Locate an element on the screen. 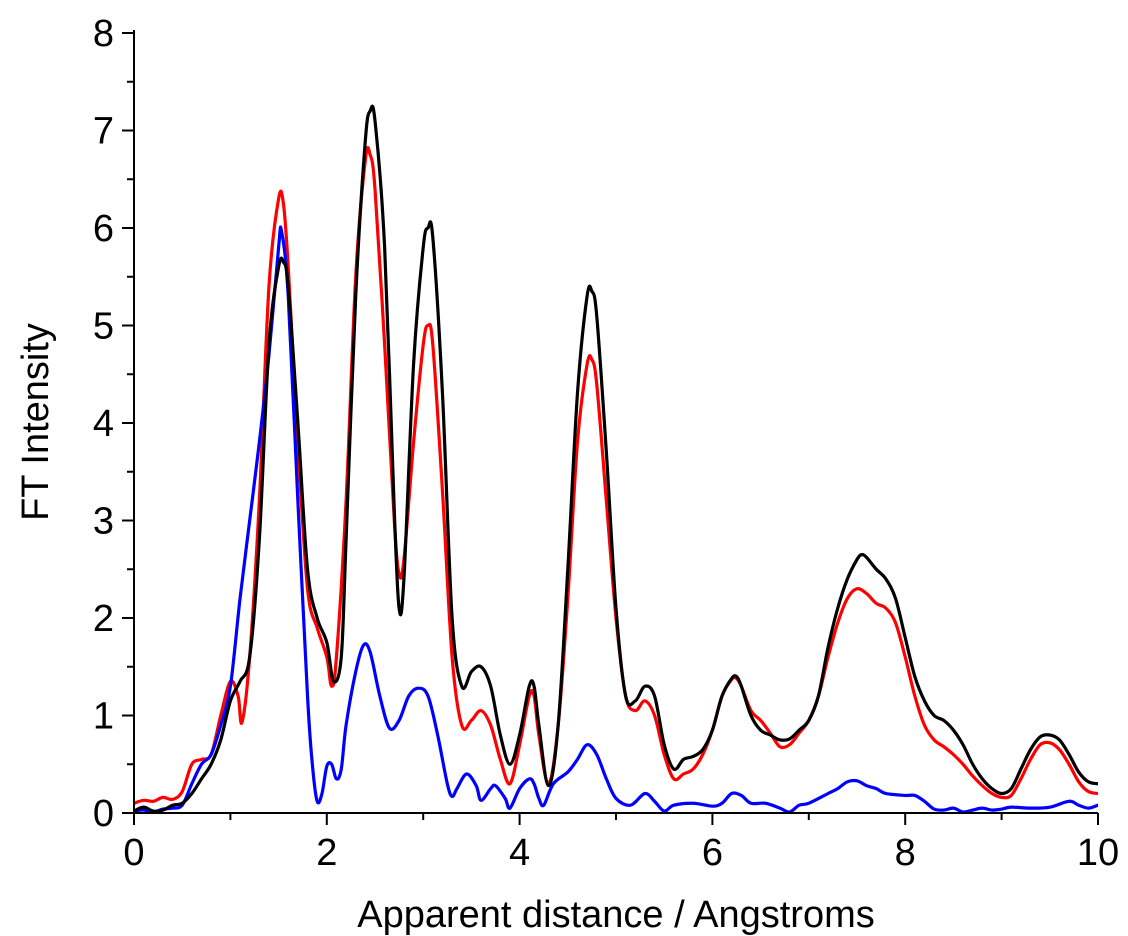 The height and width of the screenshot is (936, 1128). x-tick-label: 2 is located at coordinates (326, 853).